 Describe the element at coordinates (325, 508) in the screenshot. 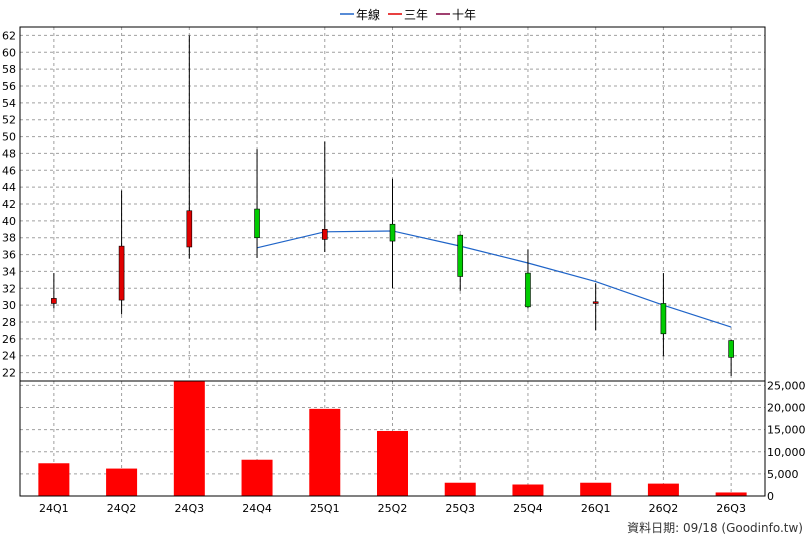

I see `x-tick-label: 25Q1` at that location.